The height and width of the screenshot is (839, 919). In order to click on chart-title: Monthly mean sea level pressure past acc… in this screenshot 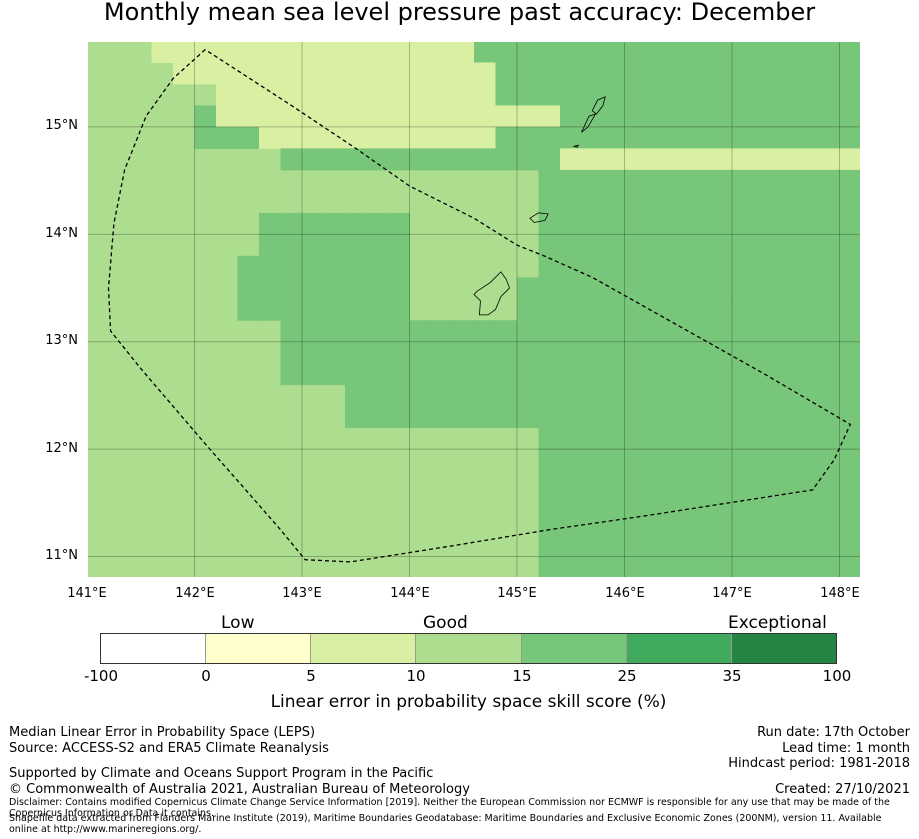, I will do `click(459, 13)`.